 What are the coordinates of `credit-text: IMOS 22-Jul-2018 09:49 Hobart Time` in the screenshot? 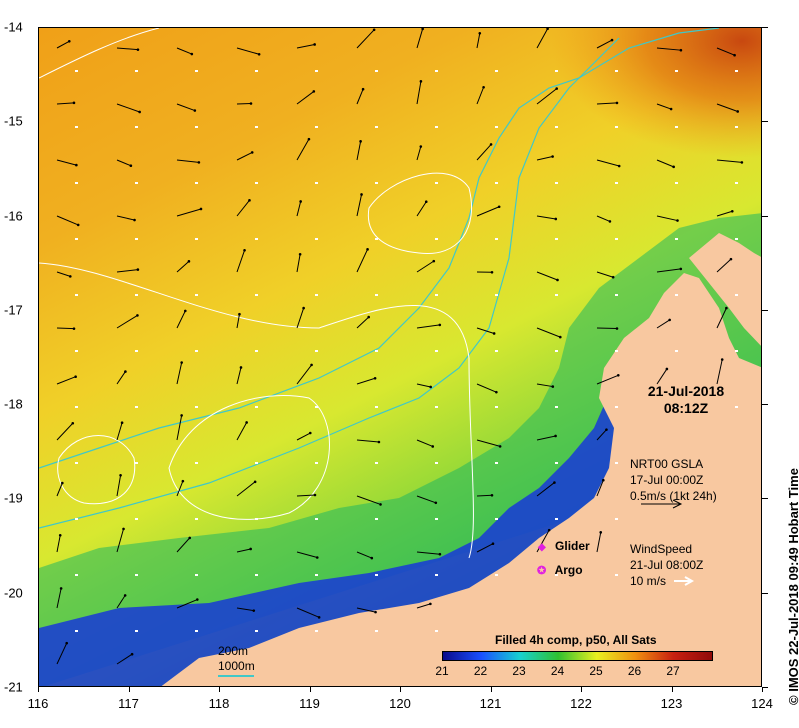 It's located at (792, 580).